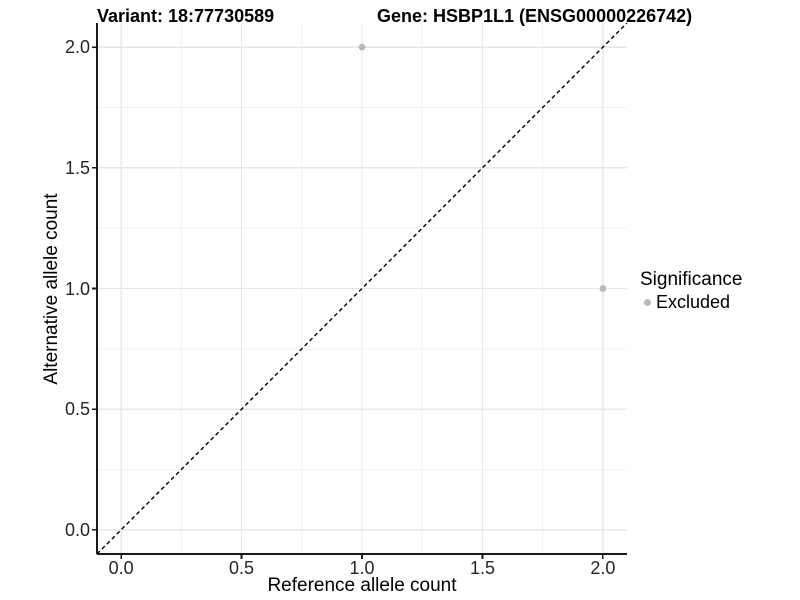 The image size is (800, 600). What do you see at coordinates (77, 47) in the screenshot?
I see `y-tick-label: 2.0` at bounding box center [77, 47].